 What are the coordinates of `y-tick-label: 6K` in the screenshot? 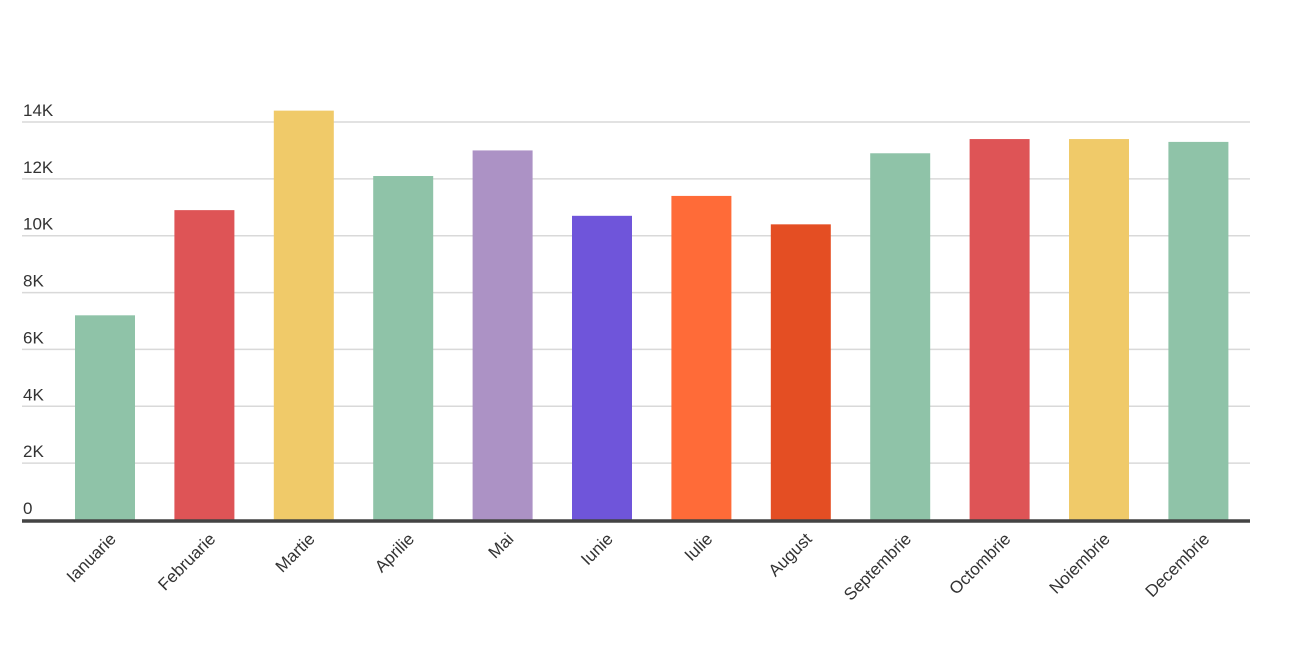 It's located at (33, 337).